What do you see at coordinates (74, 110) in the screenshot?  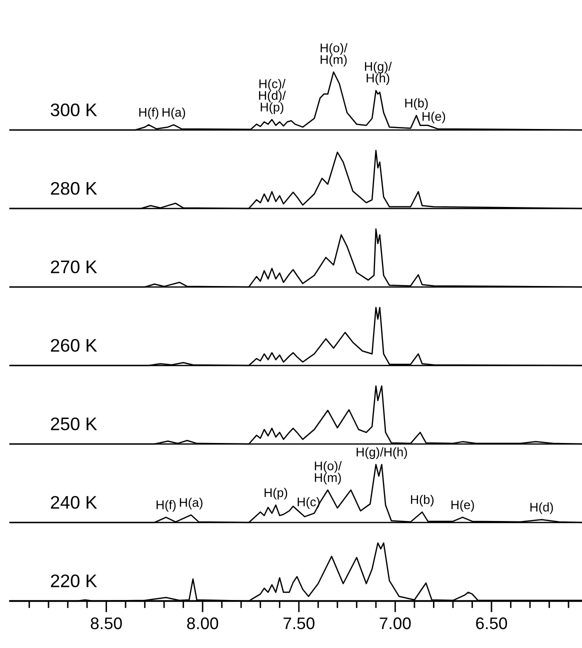 I see `text: 300 K` at bounding box center [74, 110].